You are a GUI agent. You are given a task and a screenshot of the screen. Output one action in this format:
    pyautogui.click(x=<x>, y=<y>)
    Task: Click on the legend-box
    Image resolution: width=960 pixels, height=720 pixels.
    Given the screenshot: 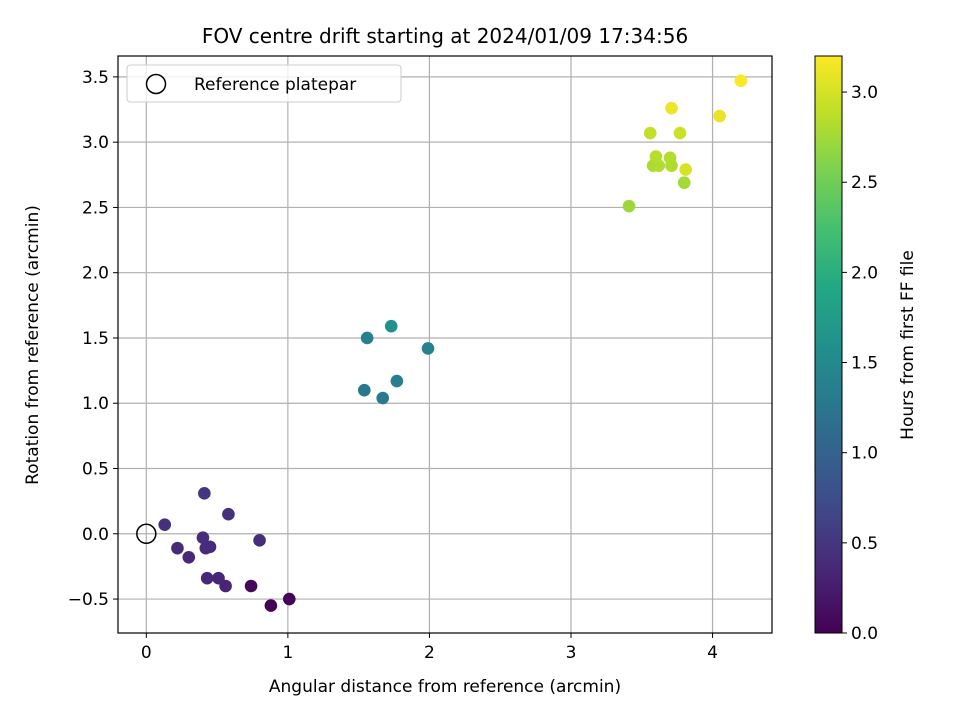 What is the action you would take?
    pyautogui.click(x=264, y=83)
    